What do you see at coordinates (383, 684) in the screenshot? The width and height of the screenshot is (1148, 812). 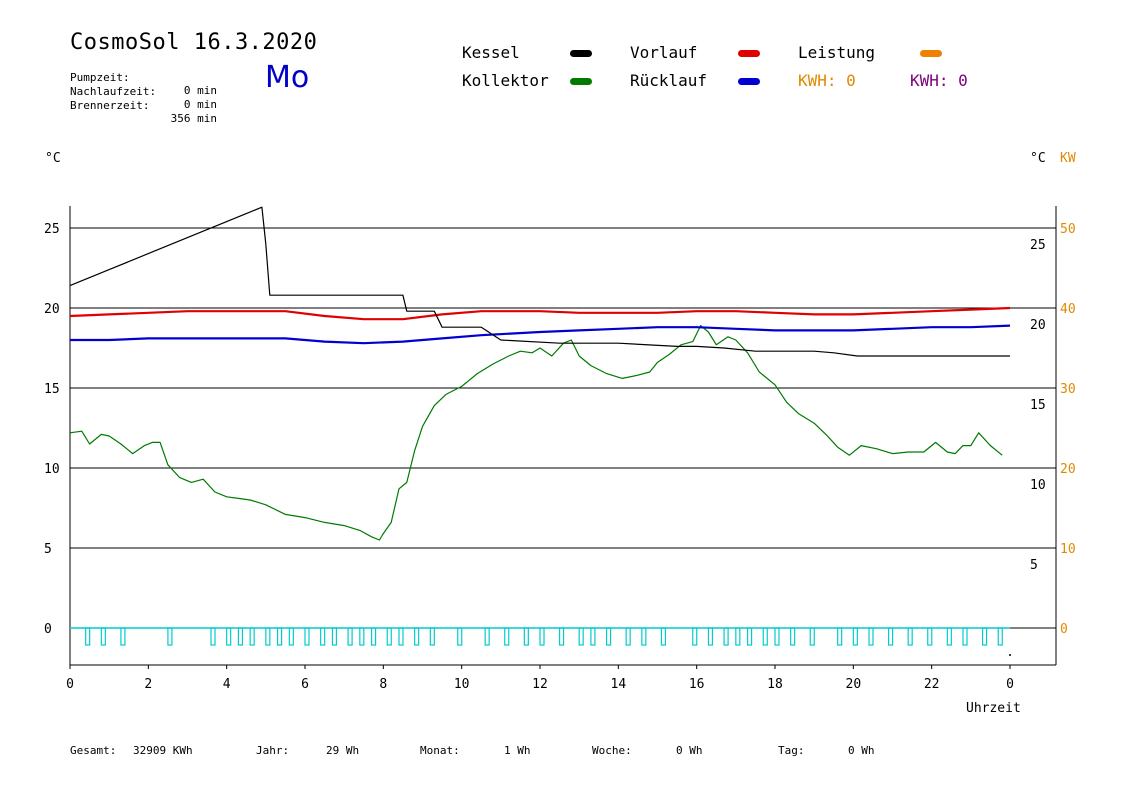 I see `x-tick-label: 8` at bounding box center [383, 684].